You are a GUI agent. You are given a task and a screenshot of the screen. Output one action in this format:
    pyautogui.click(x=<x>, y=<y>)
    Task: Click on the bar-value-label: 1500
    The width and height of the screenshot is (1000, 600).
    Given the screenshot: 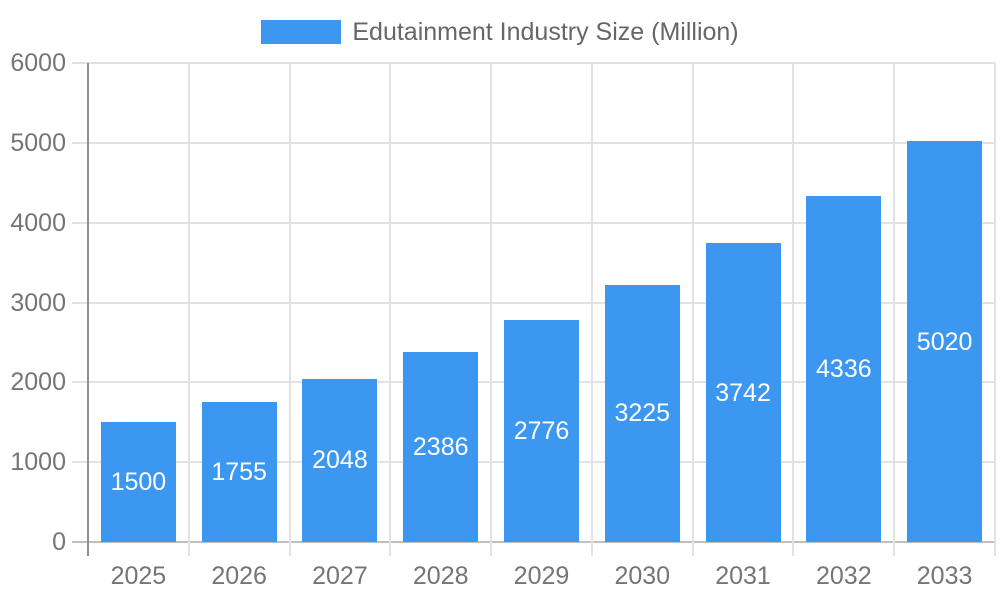 What is the action you would take?
    pyautogui.click(x=138, y=482)
    